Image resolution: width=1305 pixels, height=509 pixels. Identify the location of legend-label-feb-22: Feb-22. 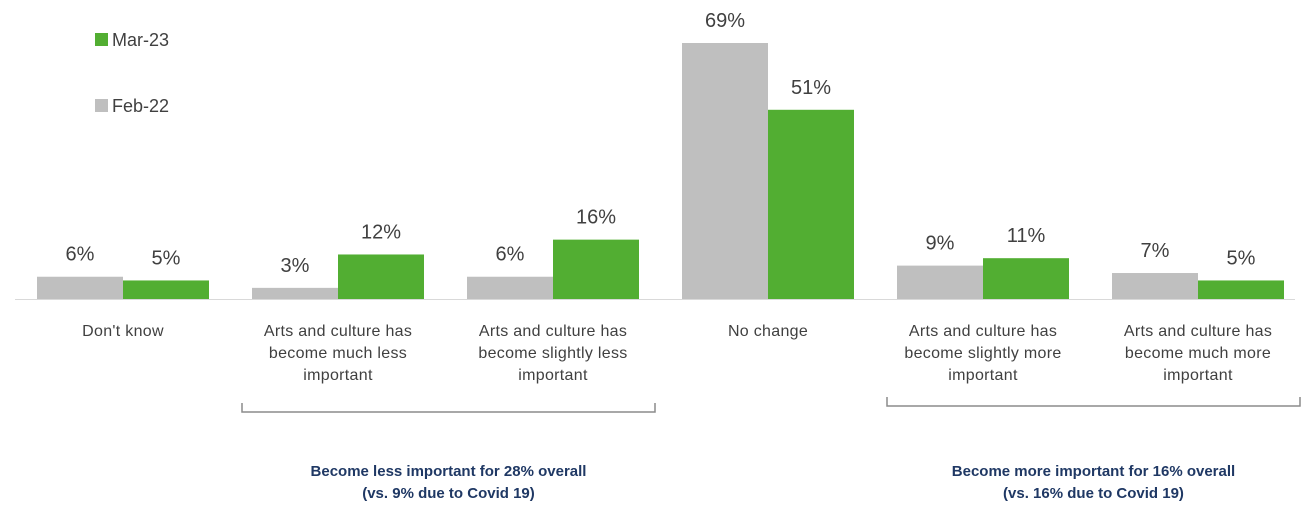
(140, 106).